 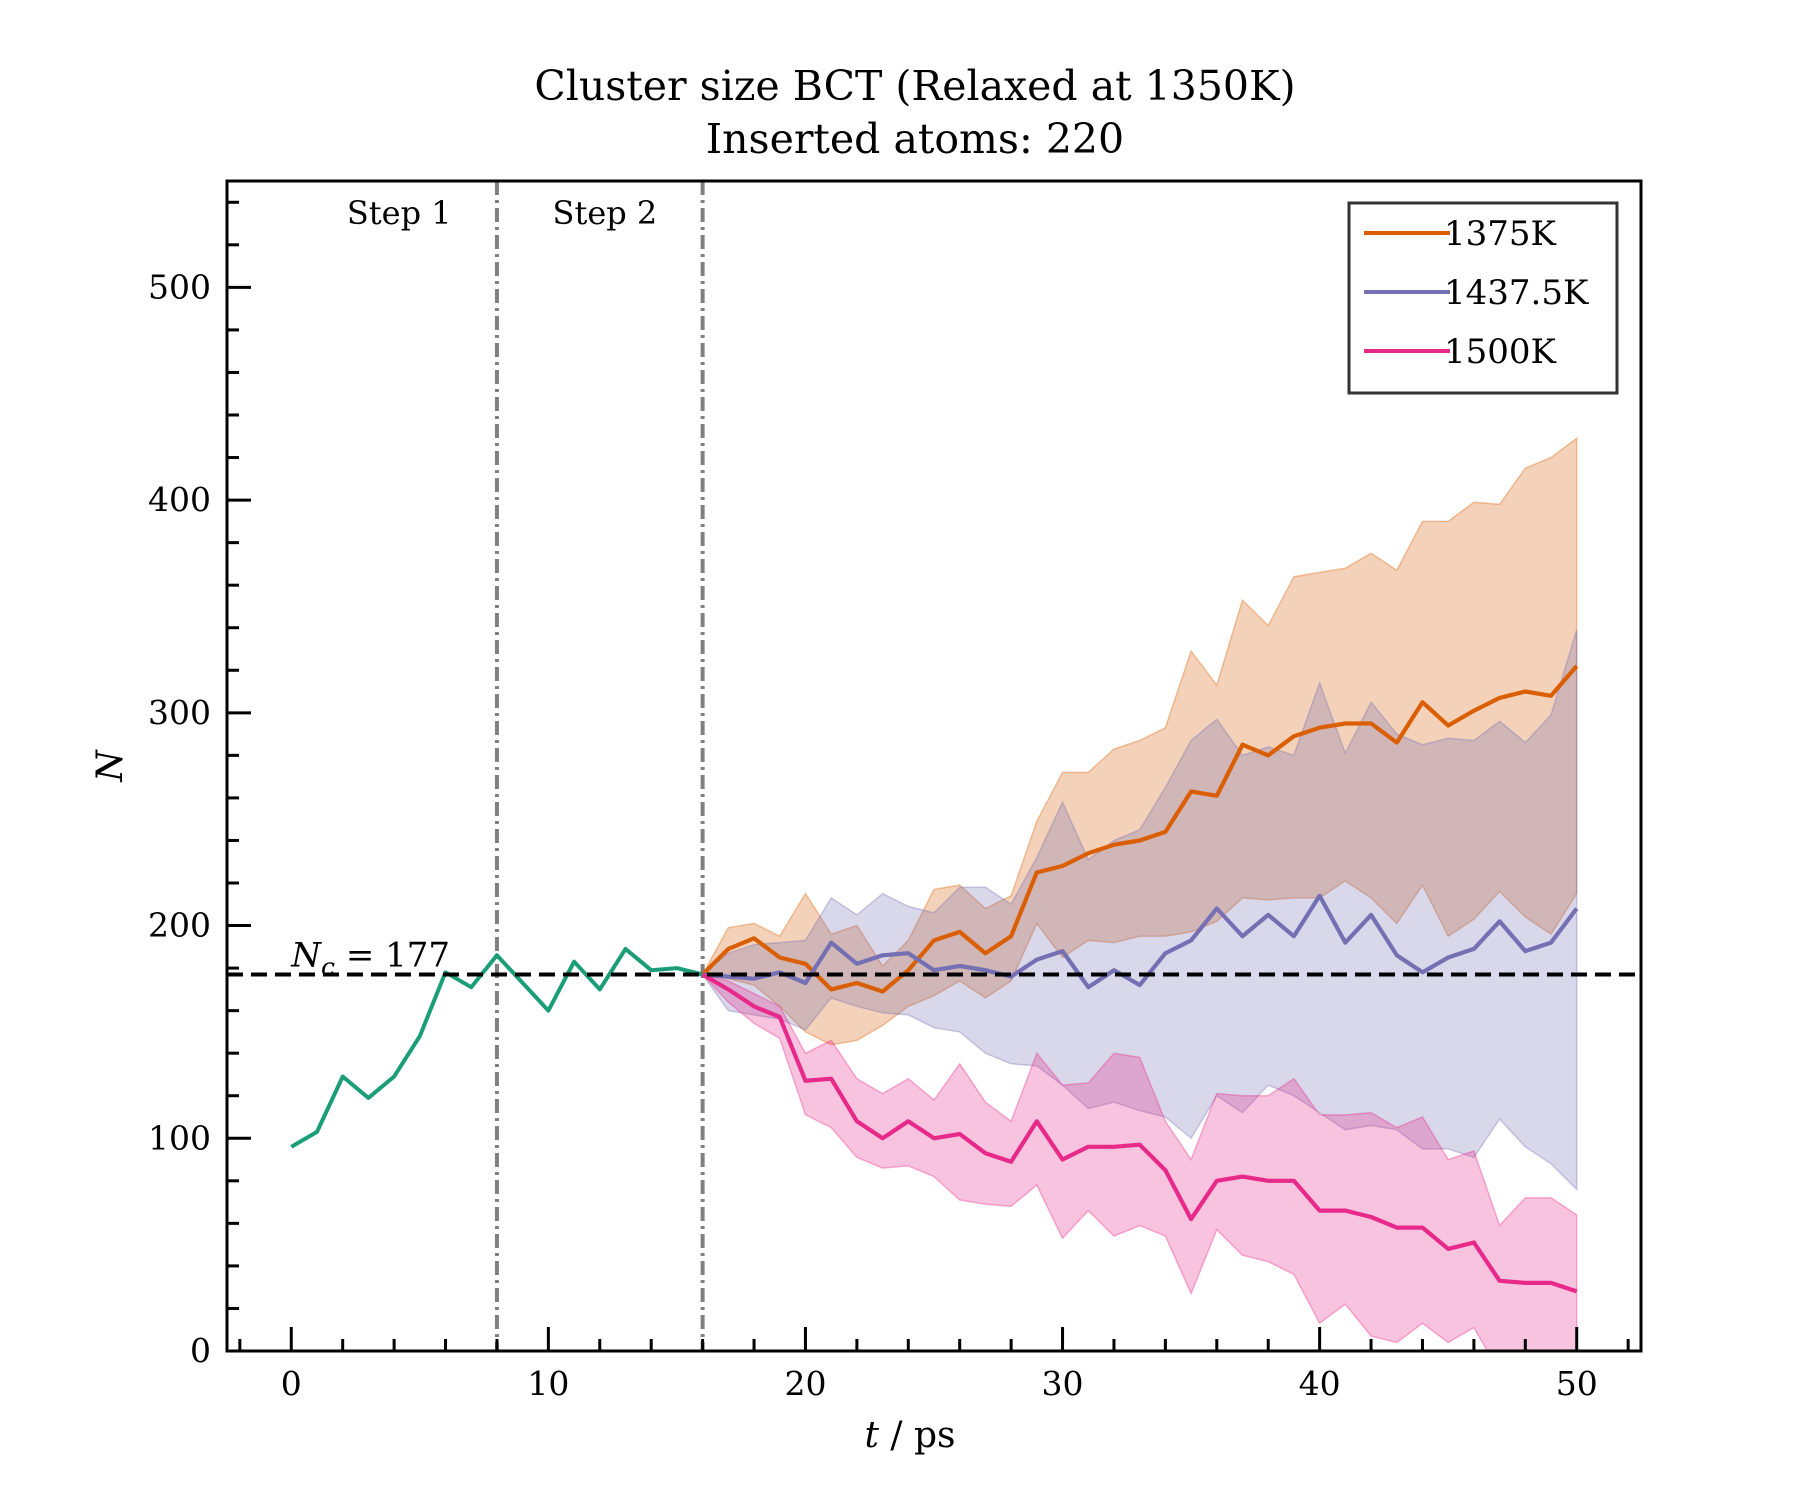 What do you see at coordinates (909, 1435) in the screenshot?
I see `x-axis-label: t / ps` at bounding box center [909, 1435].